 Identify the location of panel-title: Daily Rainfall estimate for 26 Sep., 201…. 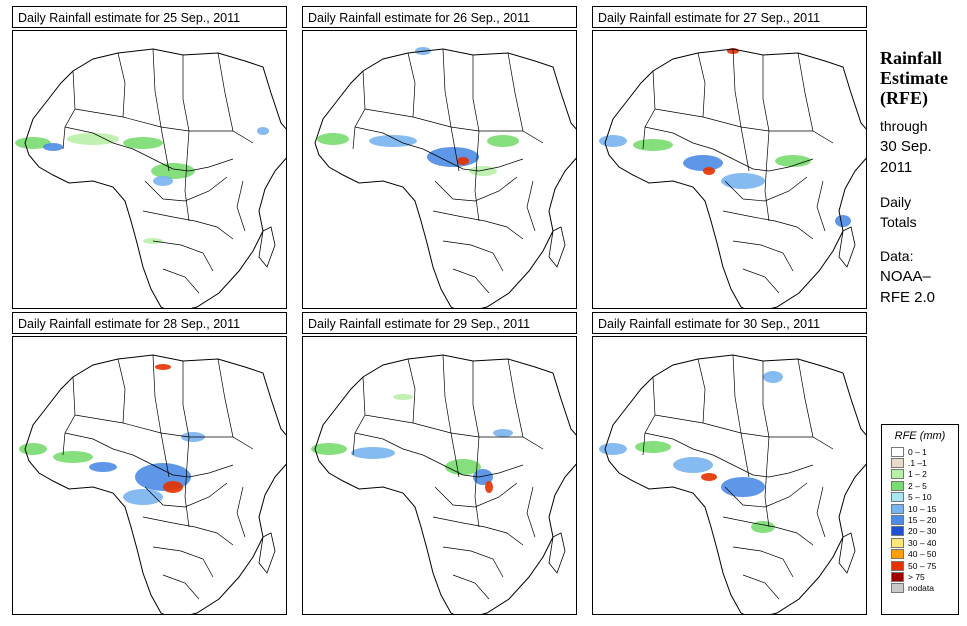
(439, 17).